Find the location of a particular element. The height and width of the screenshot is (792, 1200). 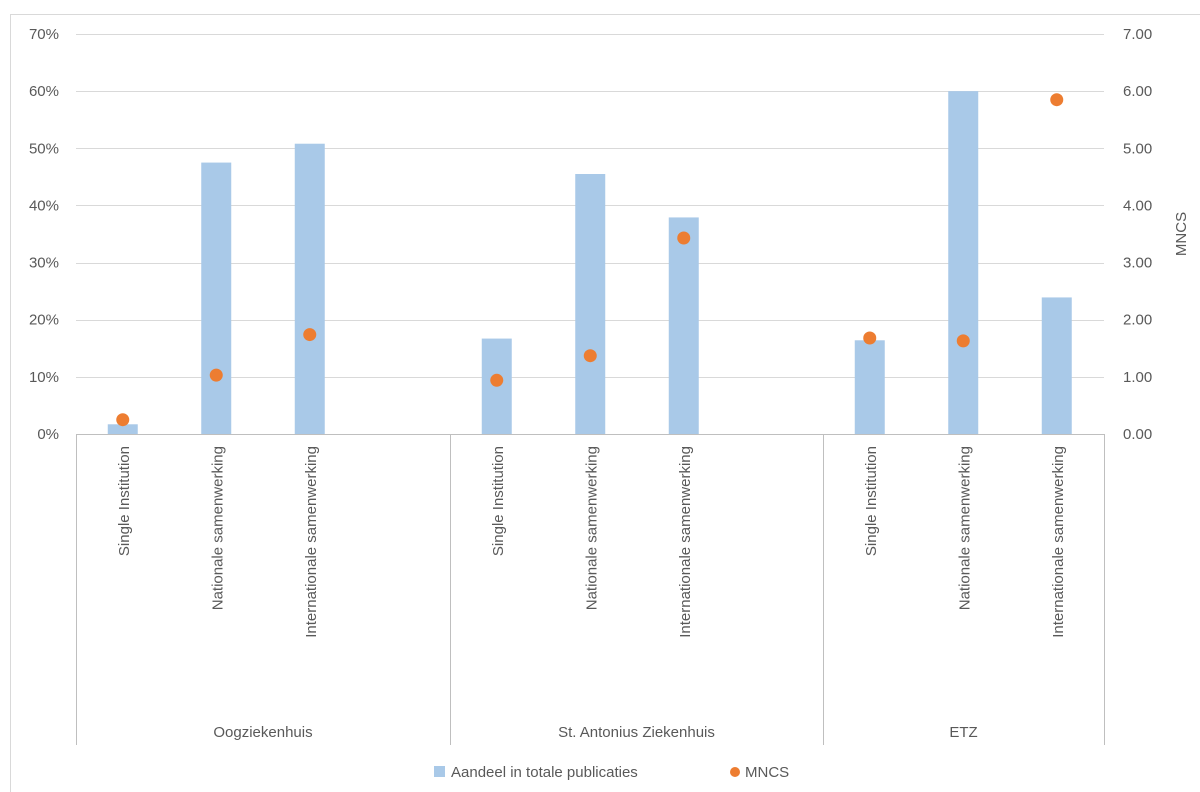

y-right-tick-label: 7.00 is located at coordinates (1137, 34).